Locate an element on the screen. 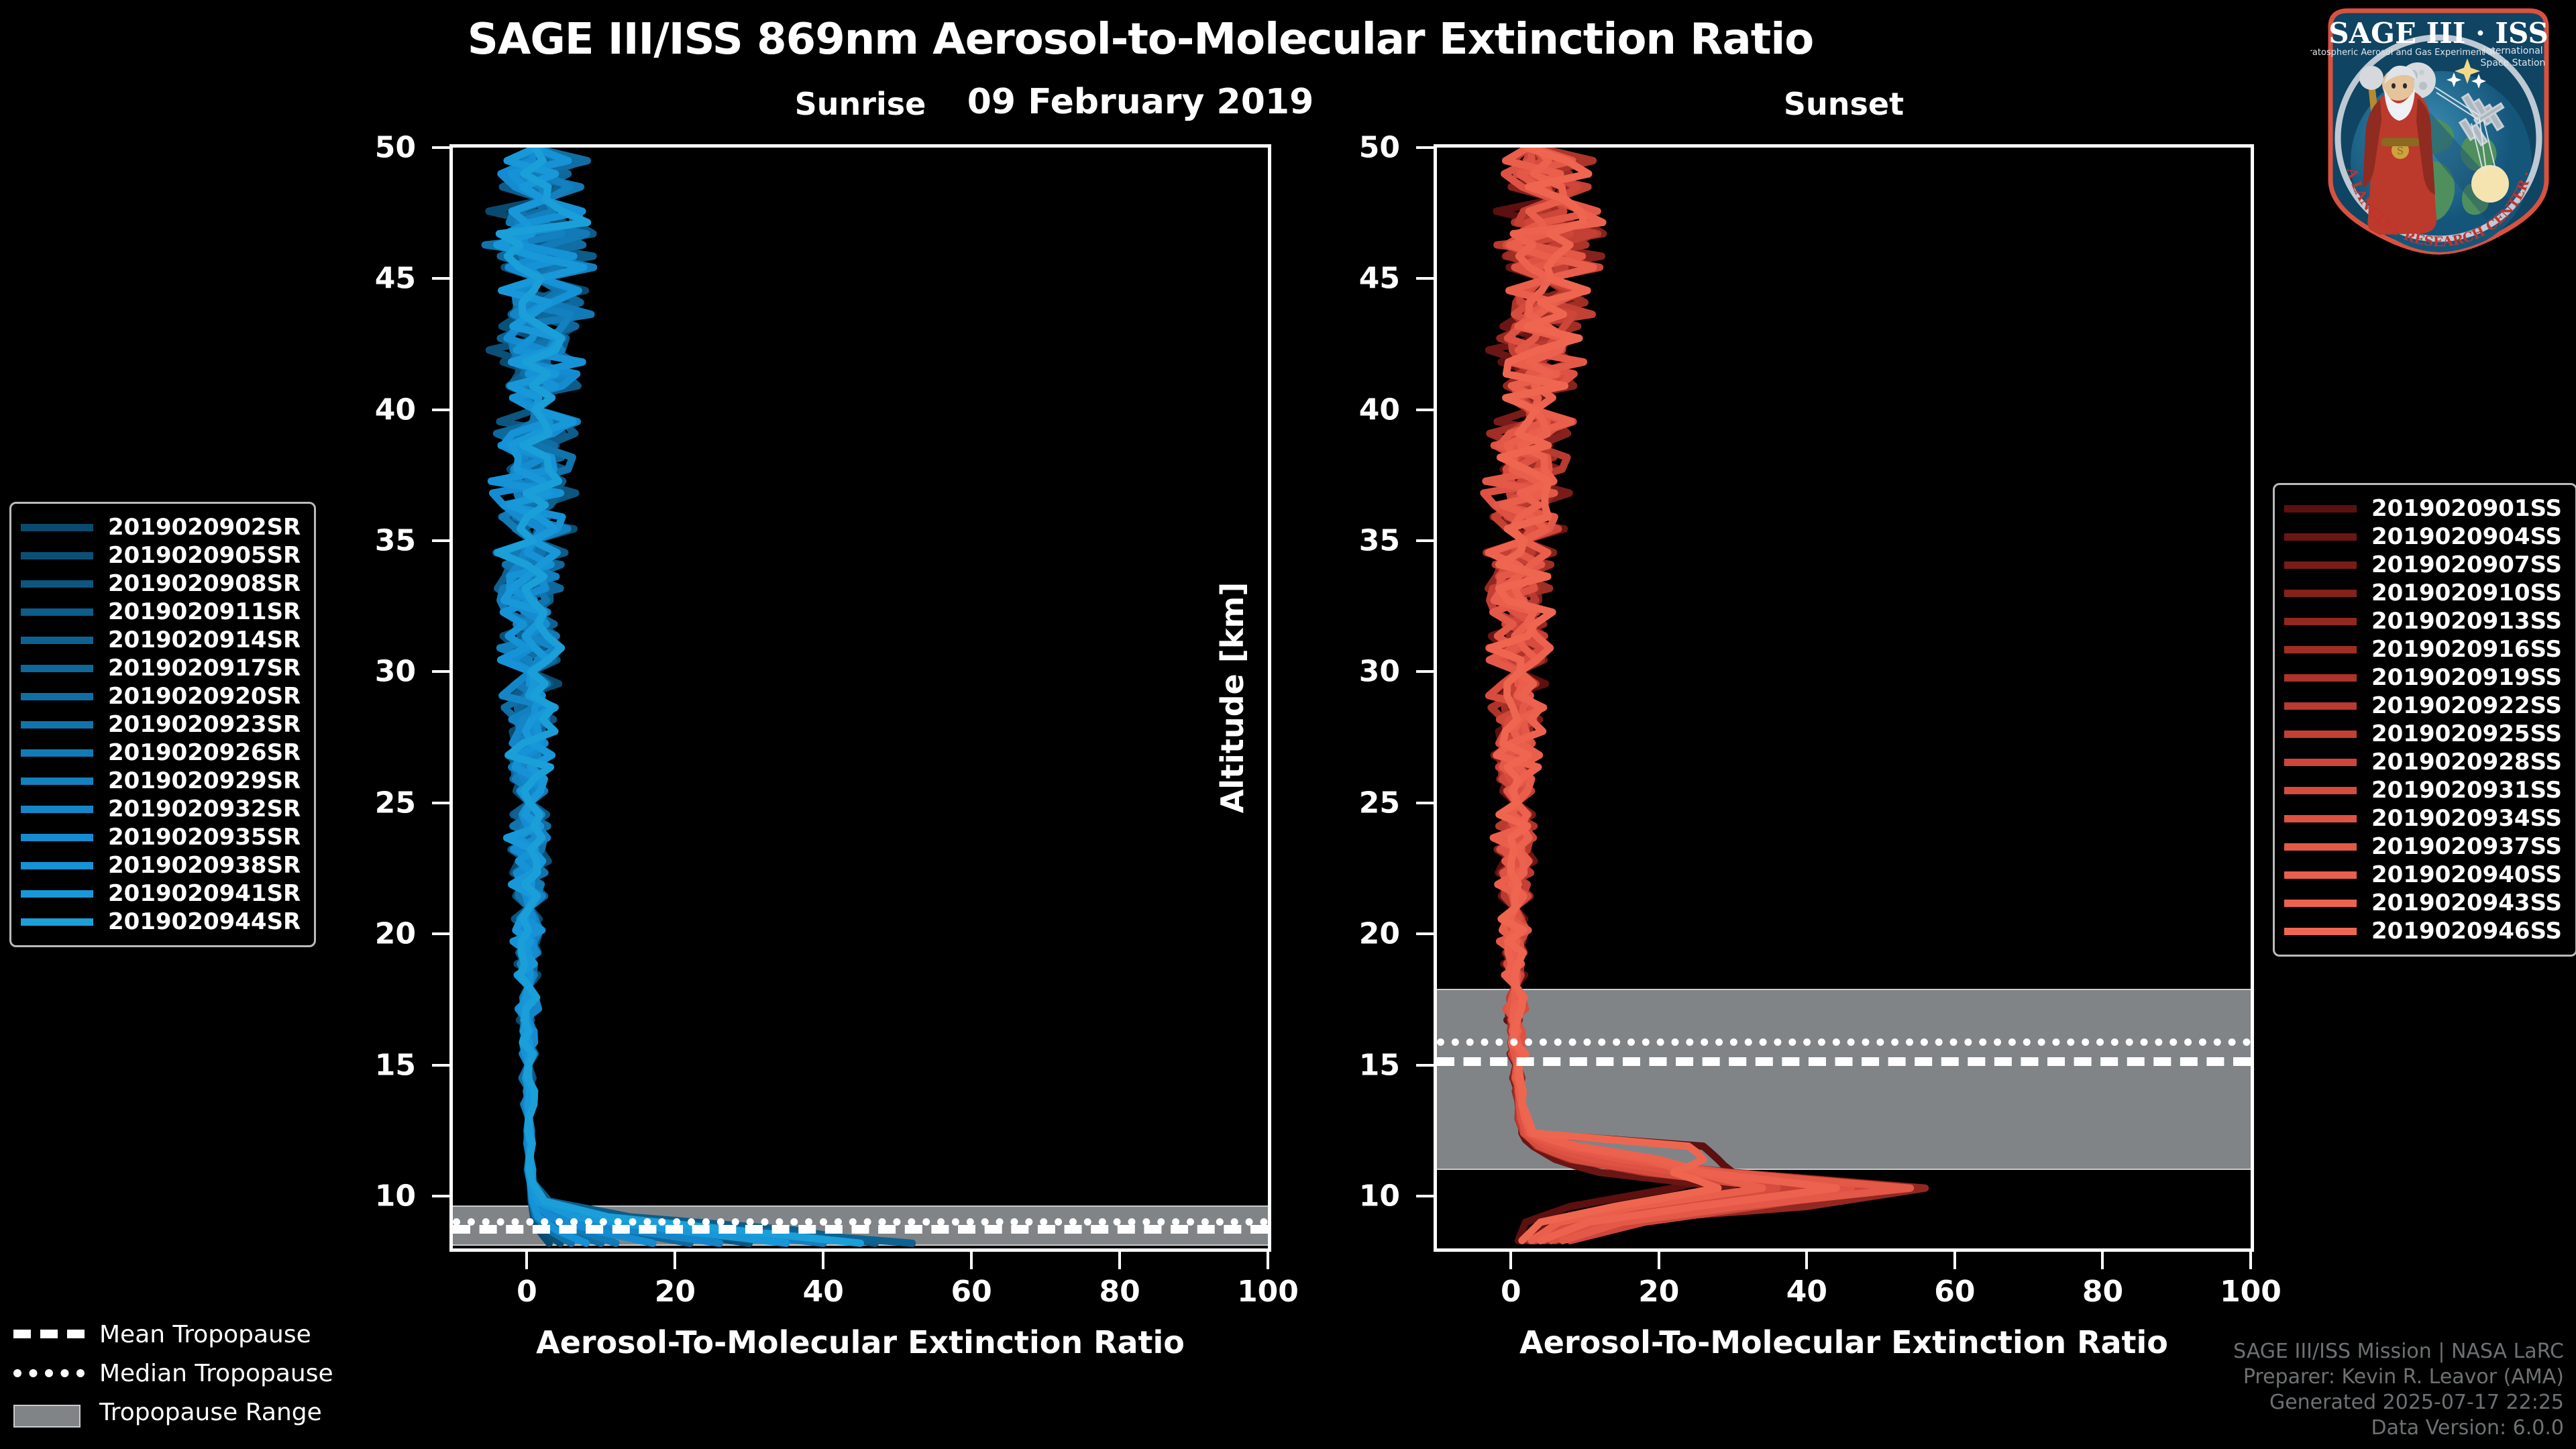  y-axis-tick-label: 45 is located at coordinates (1379, 278).